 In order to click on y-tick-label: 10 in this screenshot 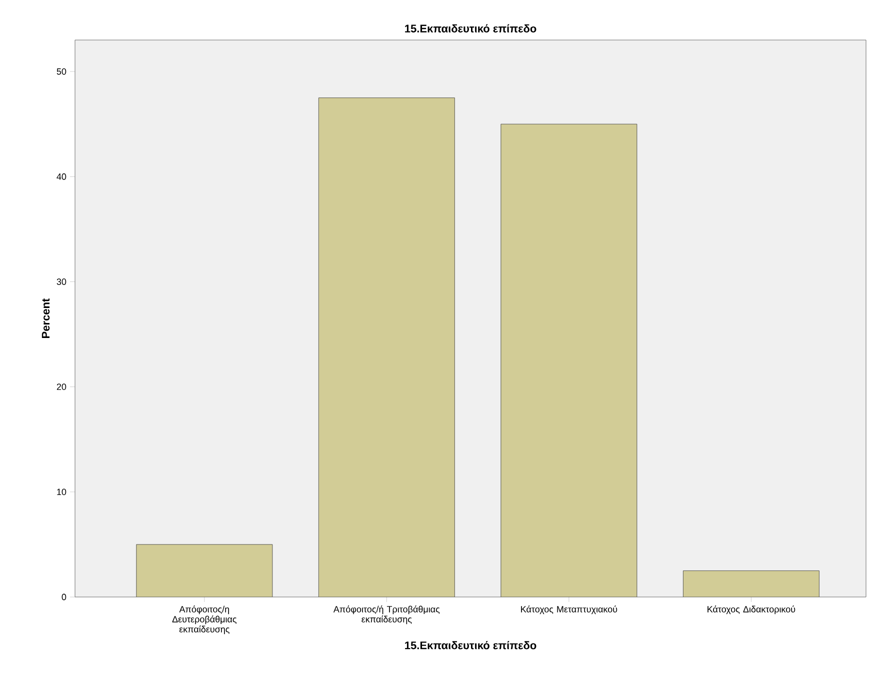, I will do `click(61, 492)`.